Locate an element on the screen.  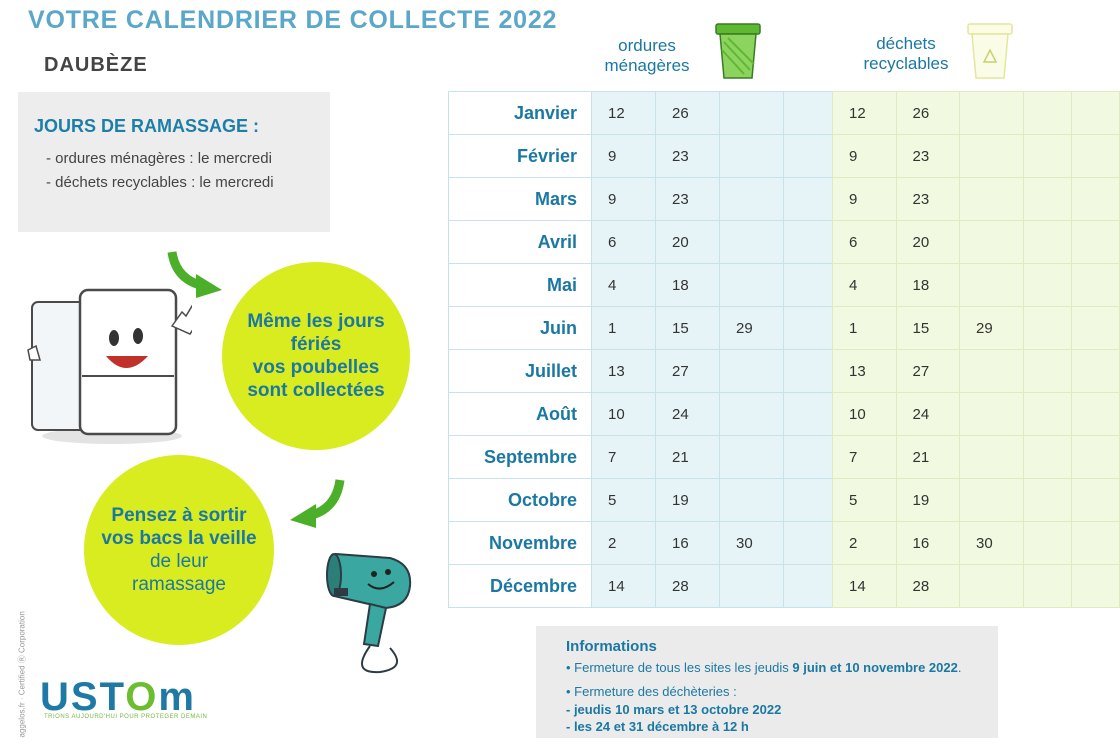
collection-date: 30 is located at coordinates (991, 543).